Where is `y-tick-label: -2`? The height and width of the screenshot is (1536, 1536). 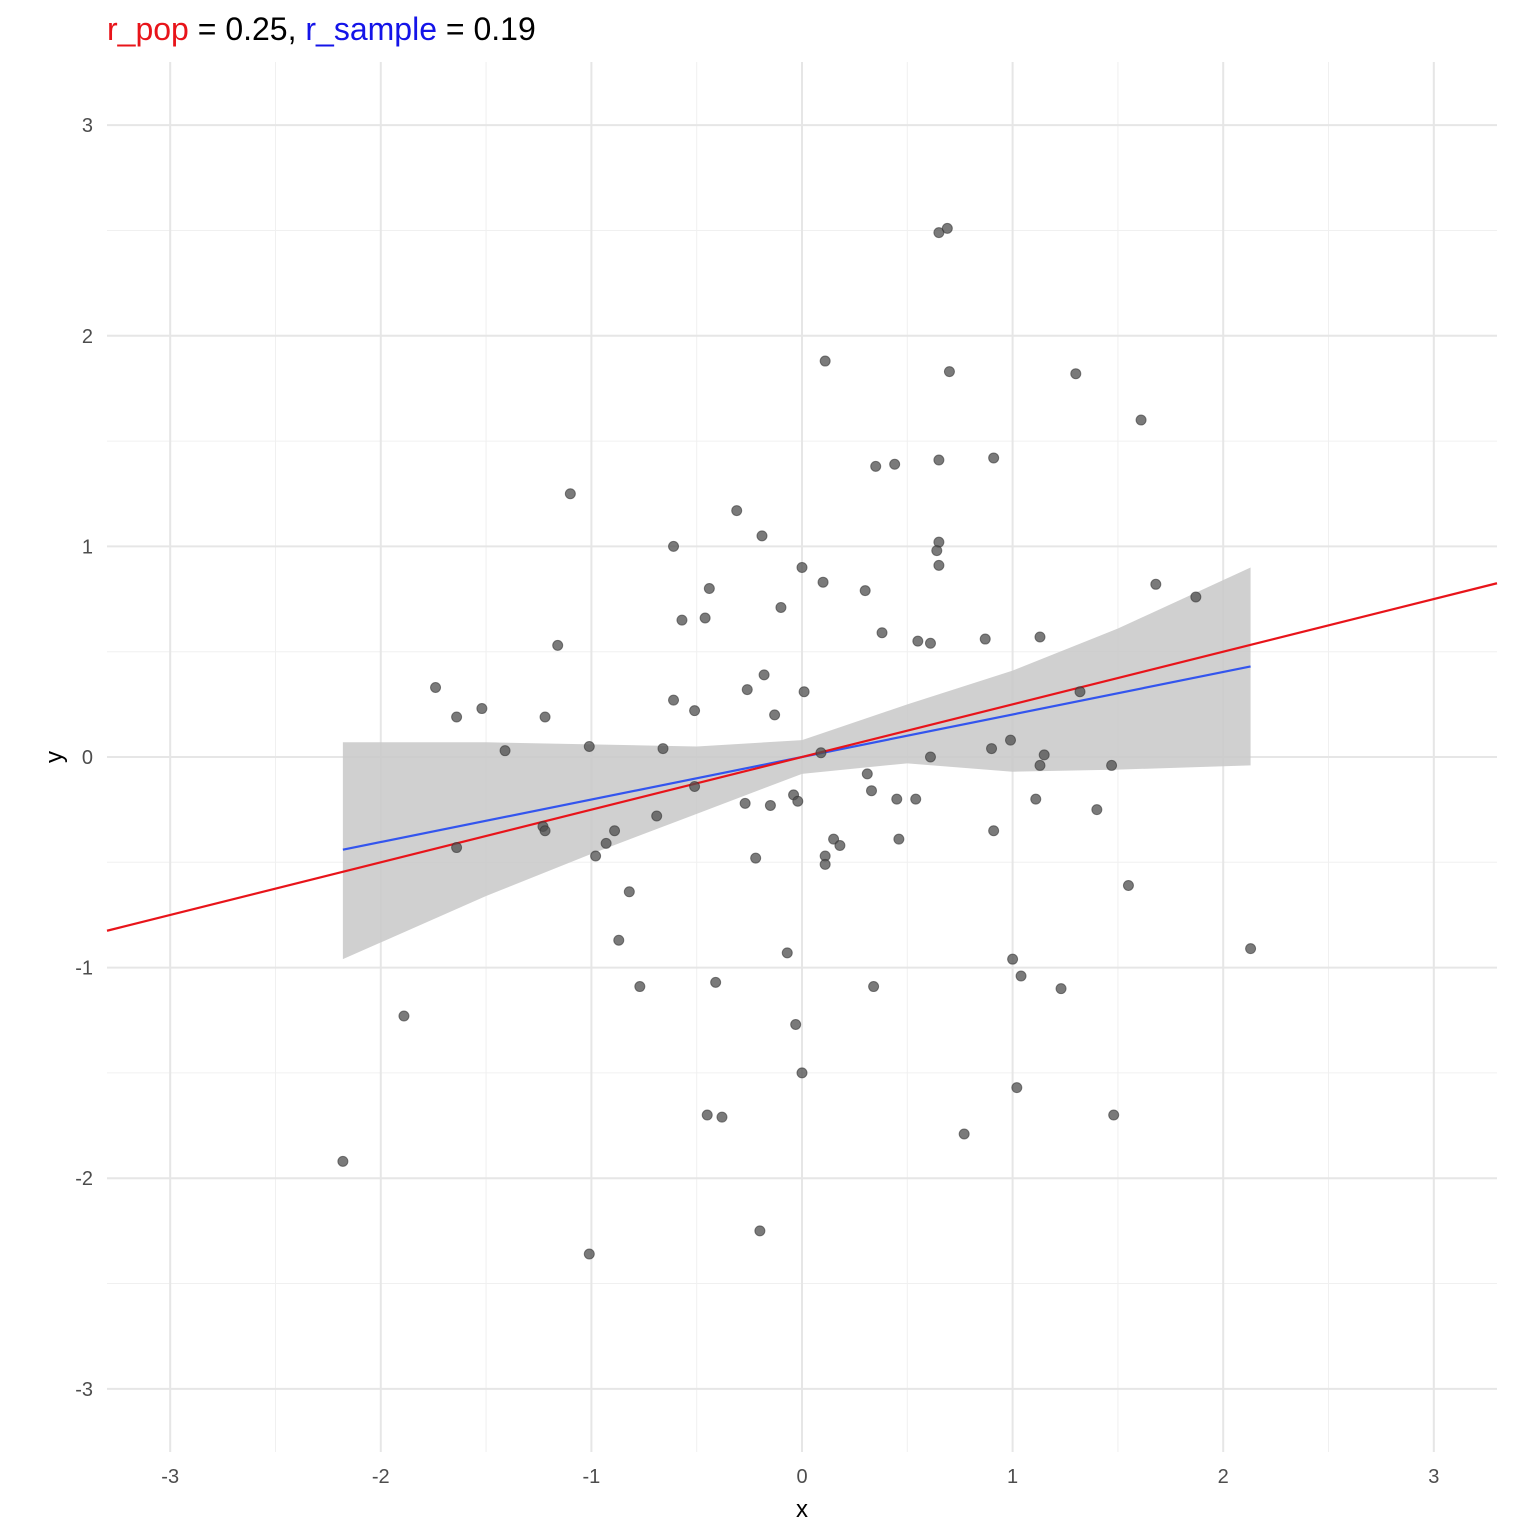 y-tick-label: -2 is located at coordinates (84, 1179).